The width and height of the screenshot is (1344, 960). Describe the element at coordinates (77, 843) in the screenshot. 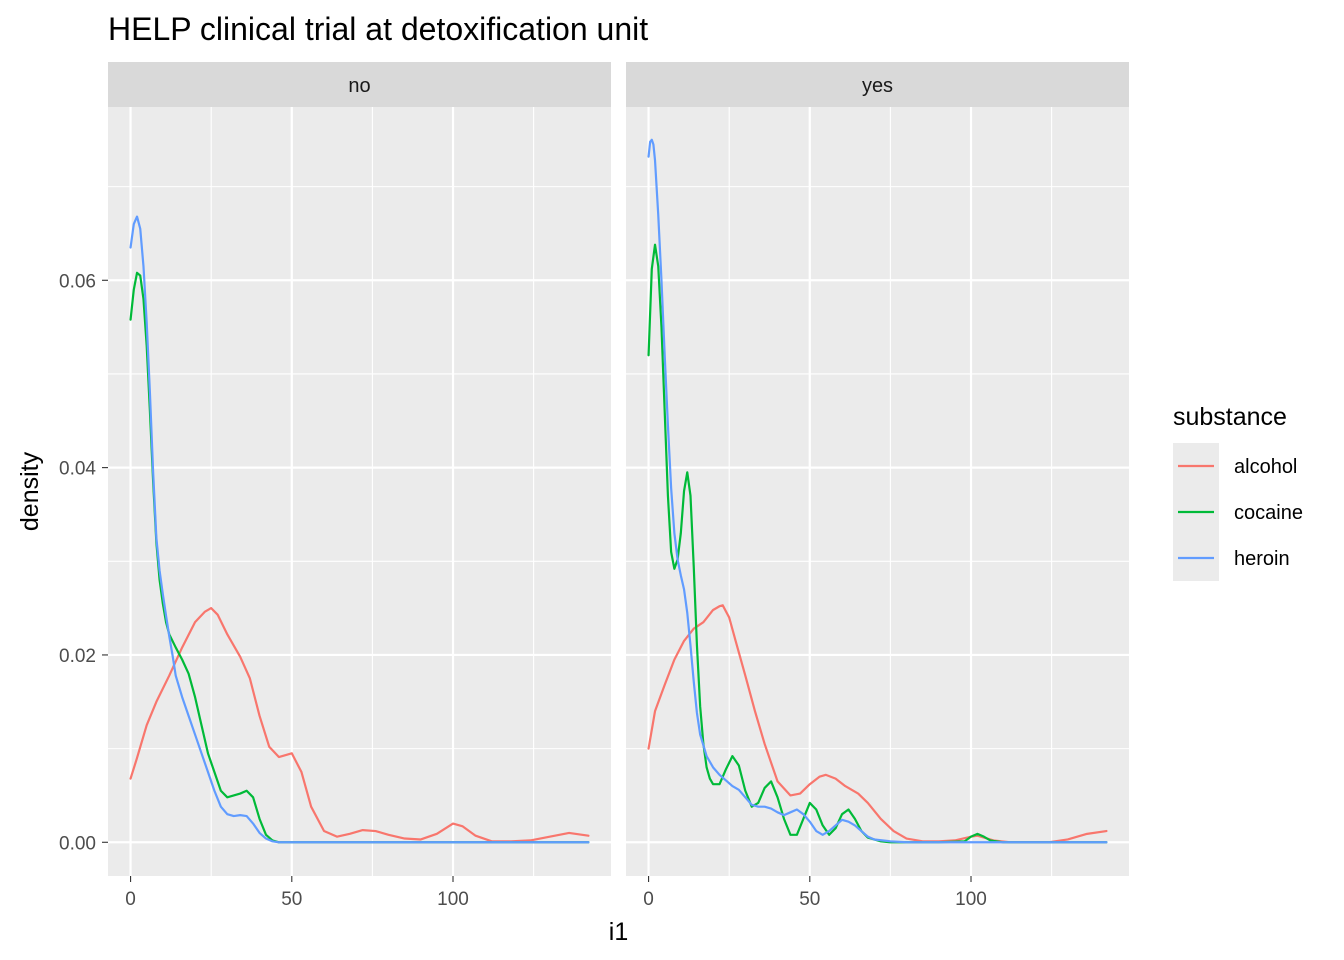

I see `y-tick-label: 0.00` at that location.